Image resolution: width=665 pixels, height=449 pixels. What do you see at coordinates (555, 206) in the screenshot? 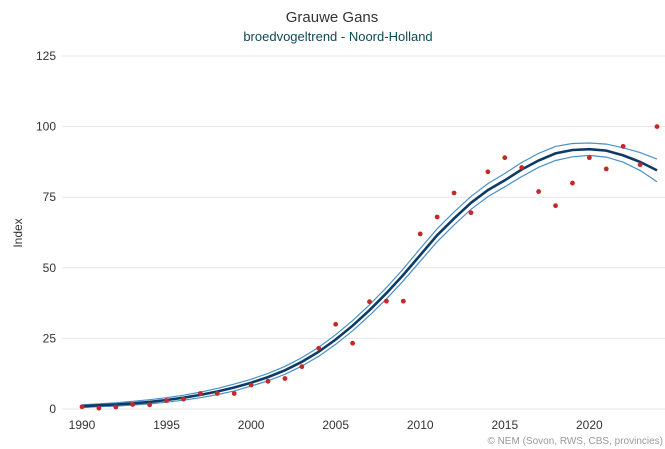
I see `observed-point-2018` at bounding box center [555, 206].